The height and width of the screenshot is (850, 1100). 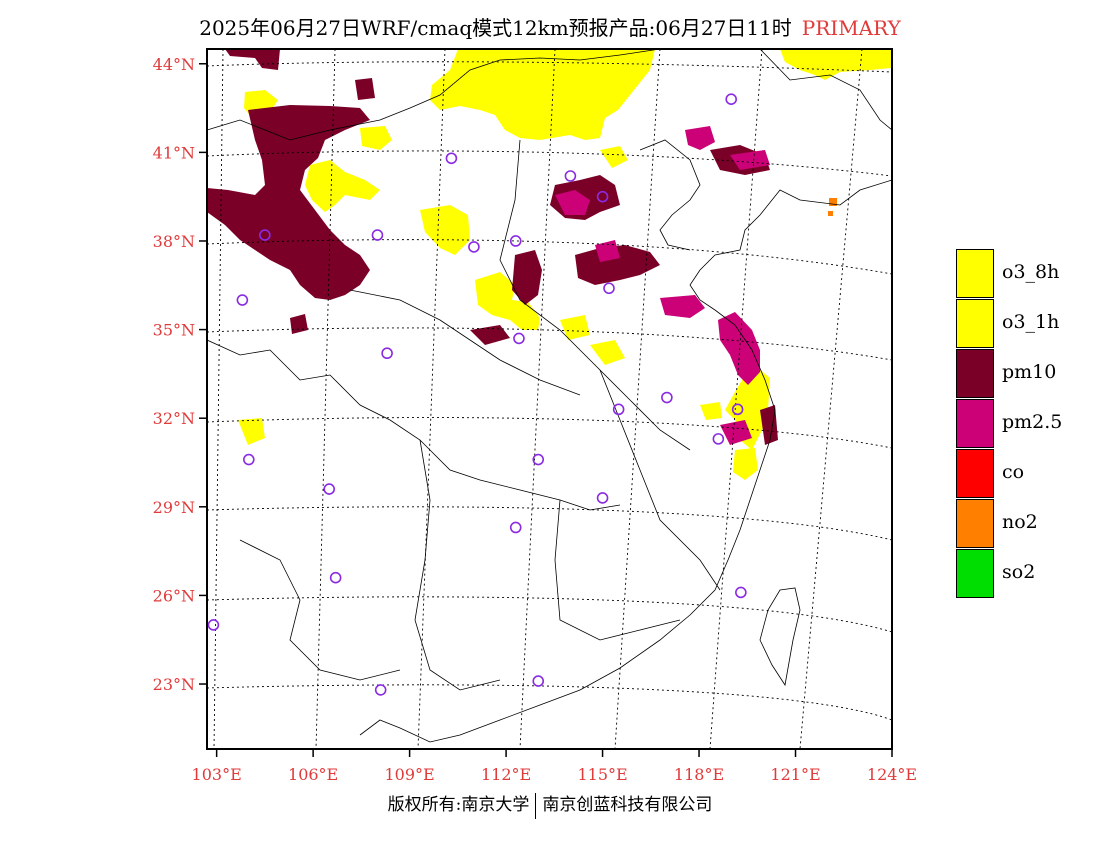 I want to click on legend-item-pm10: pm10, so click(x=1026, y=374).